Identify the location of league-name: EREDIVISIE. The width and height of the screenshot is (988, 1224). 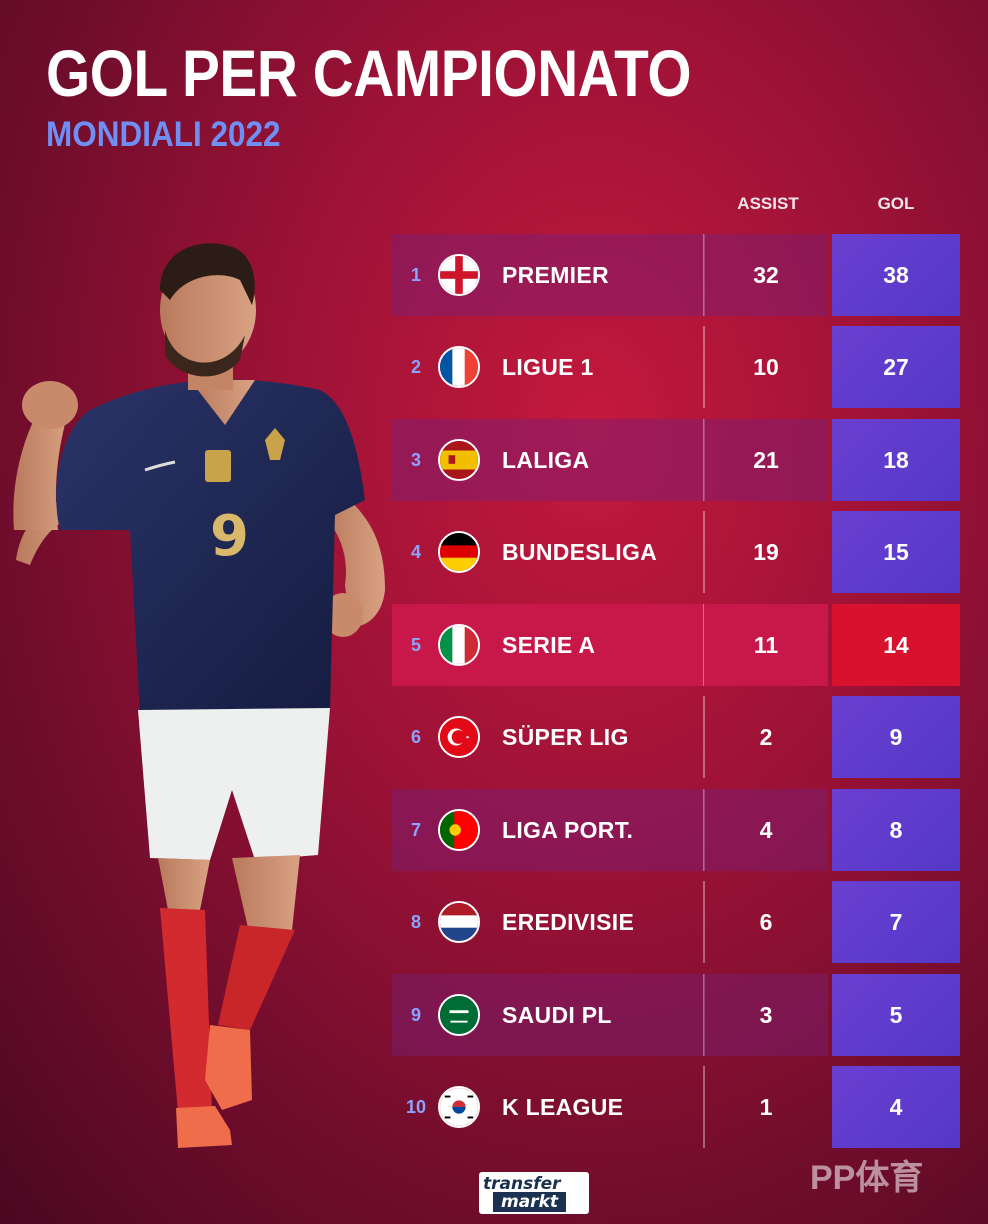
(568, 921).